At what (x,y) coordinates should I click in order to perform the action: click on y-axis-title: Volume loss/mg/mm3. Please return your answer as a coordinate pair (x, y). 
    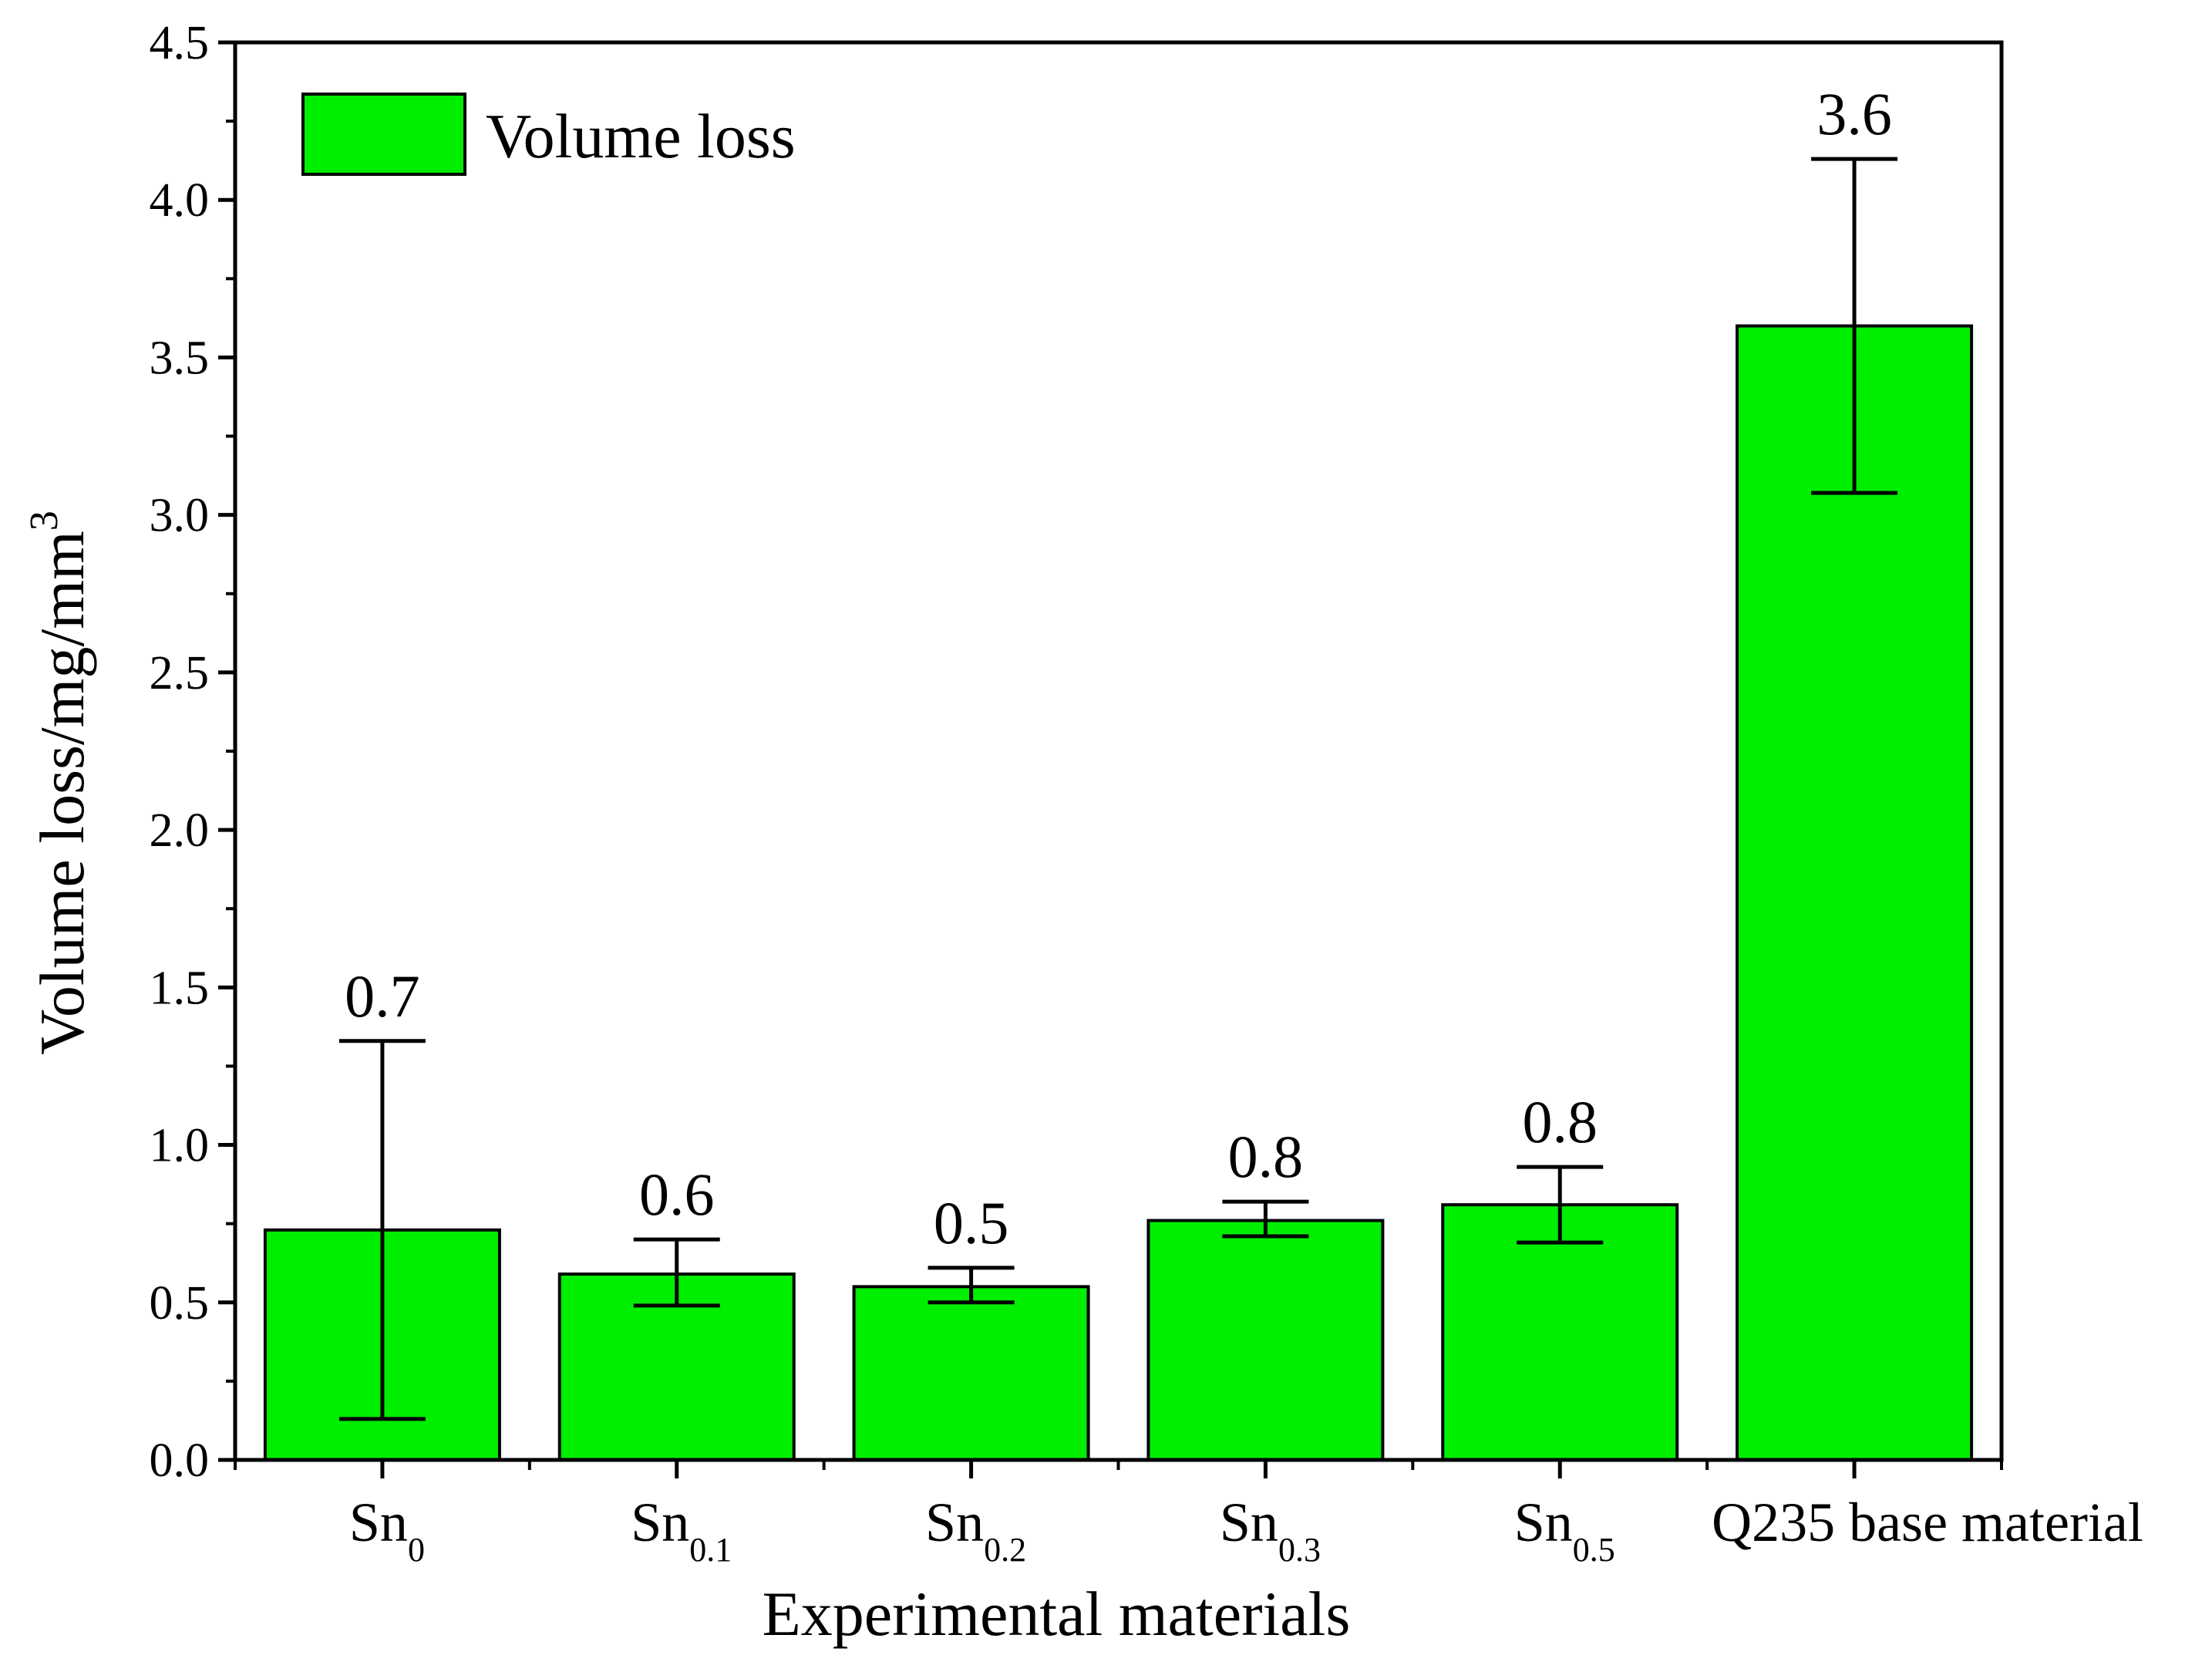
    Looking at the image, I should click on (59, 783).